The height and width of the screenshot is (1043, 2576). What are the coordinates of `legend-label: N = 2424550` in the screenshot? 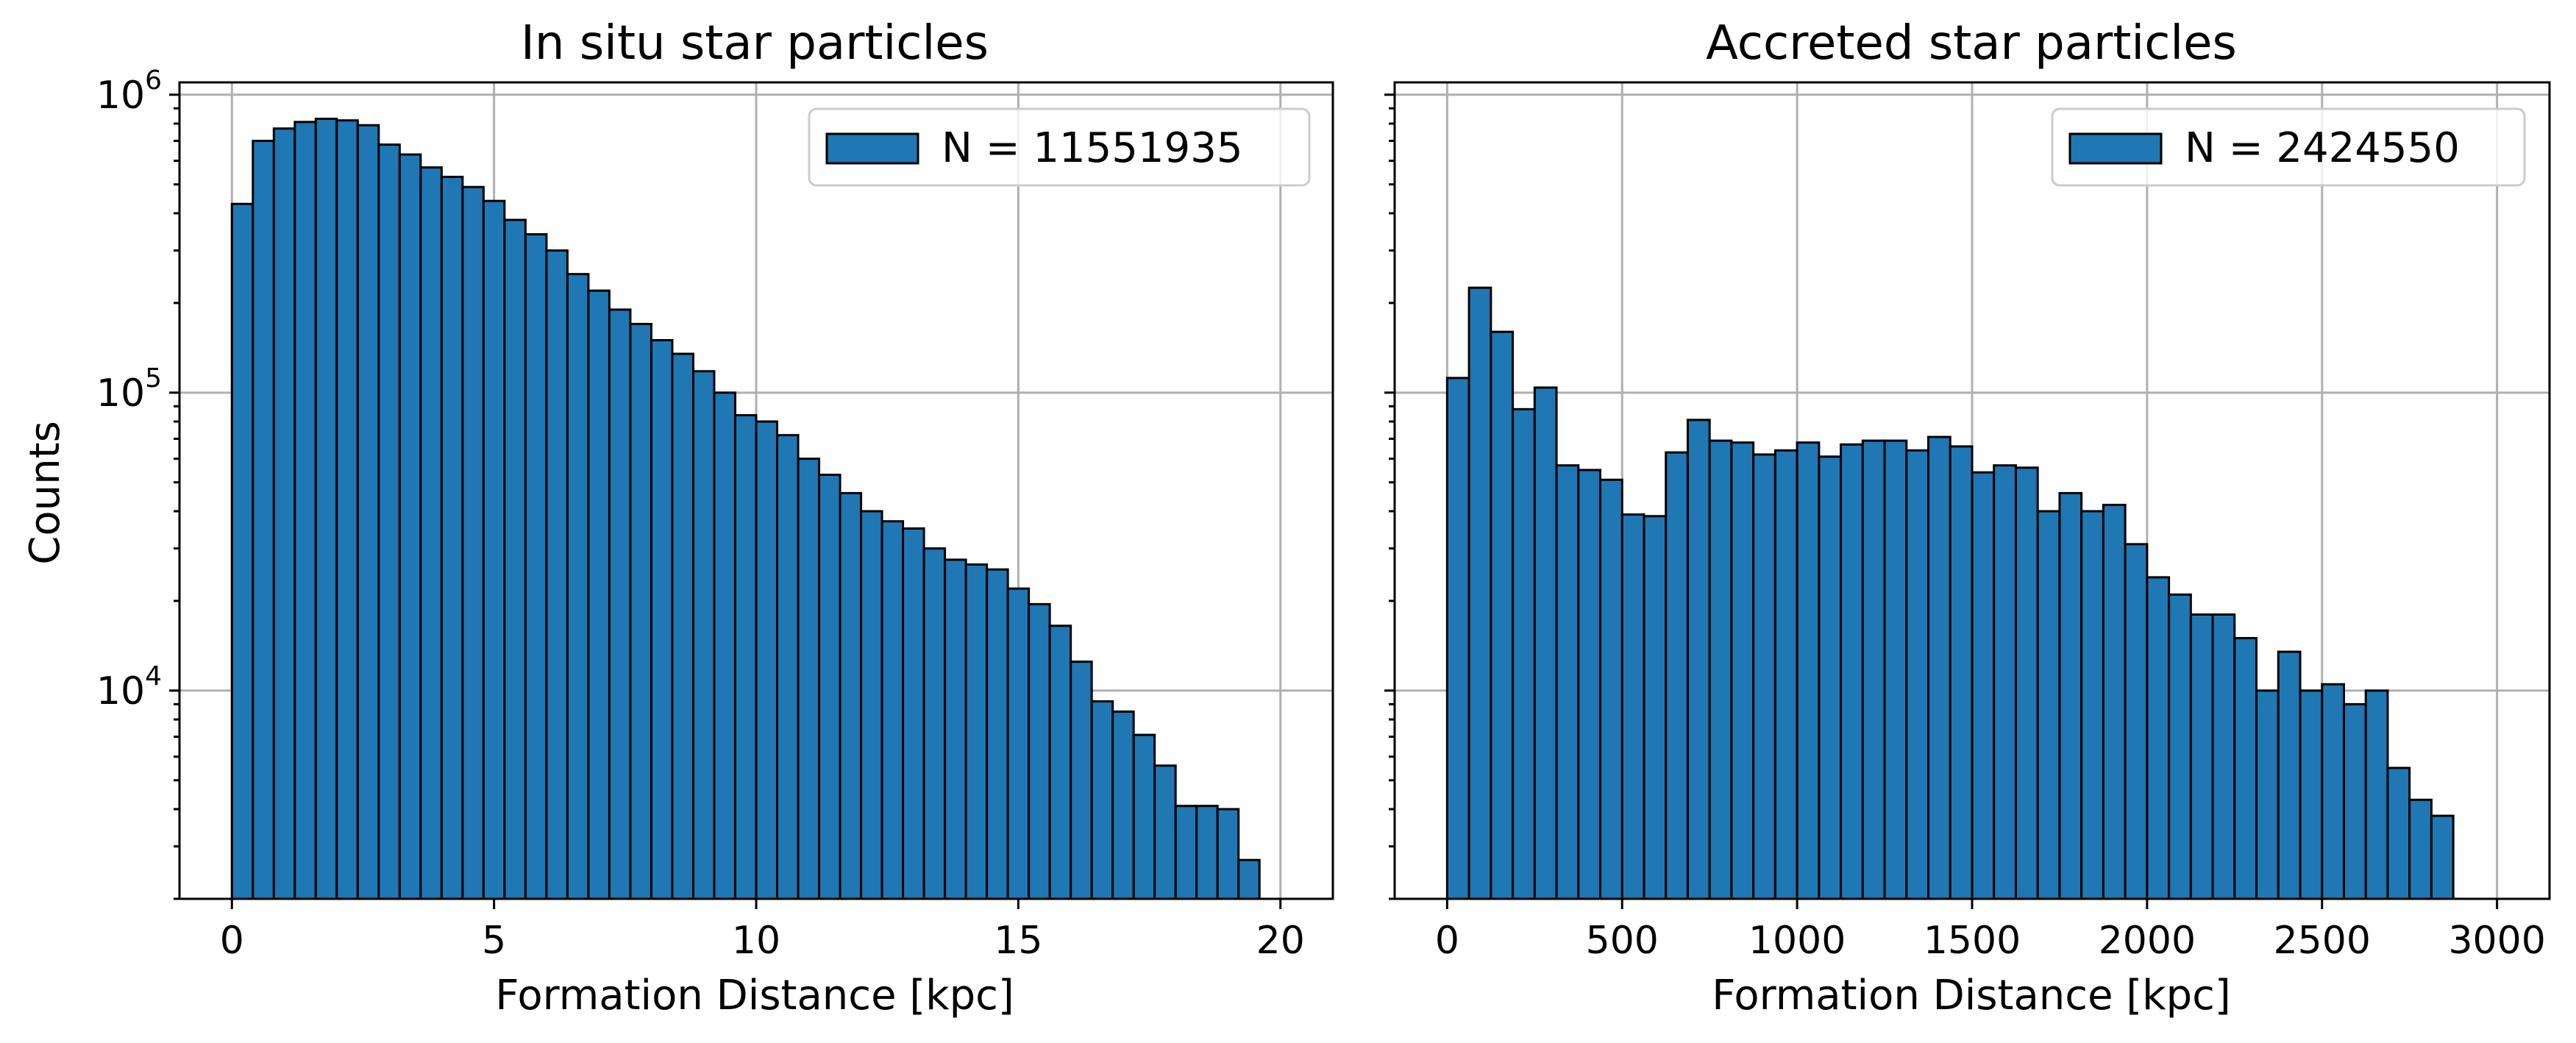 It's located at (2322, 148).